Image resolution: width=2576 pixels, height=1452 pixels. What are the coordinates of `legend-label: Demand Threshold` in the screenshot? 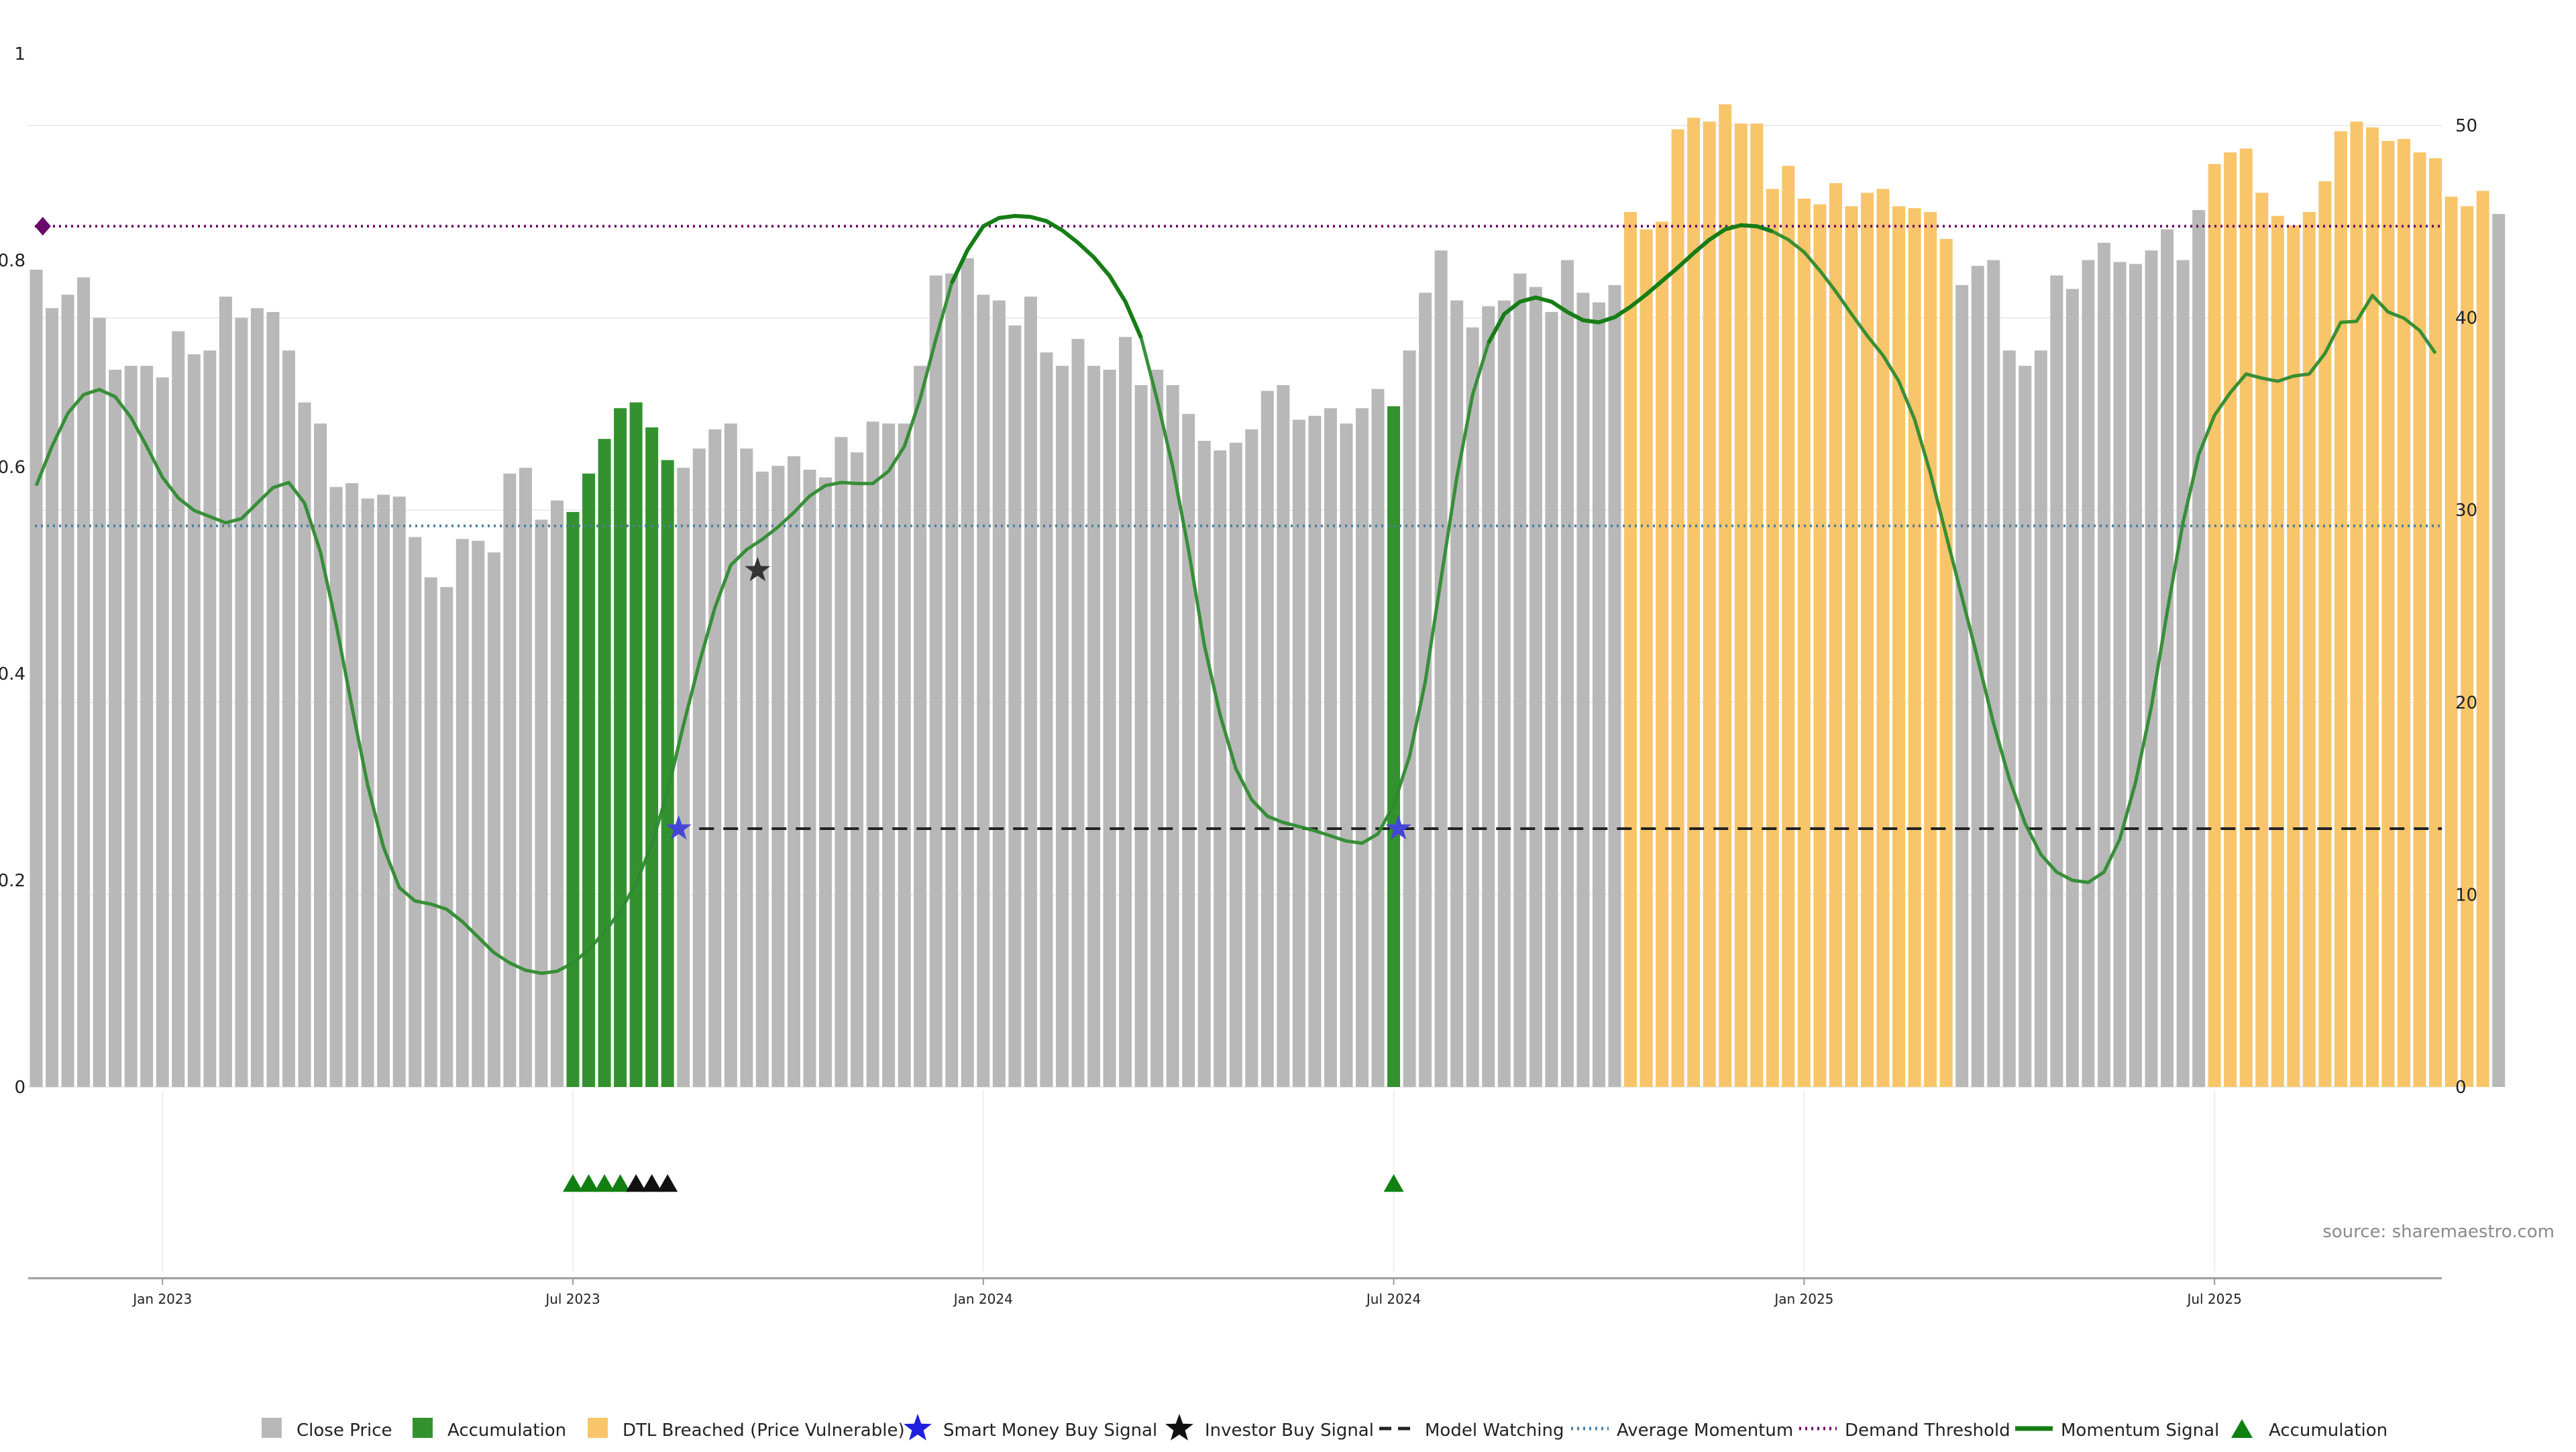 It's located at (1927, 1431).